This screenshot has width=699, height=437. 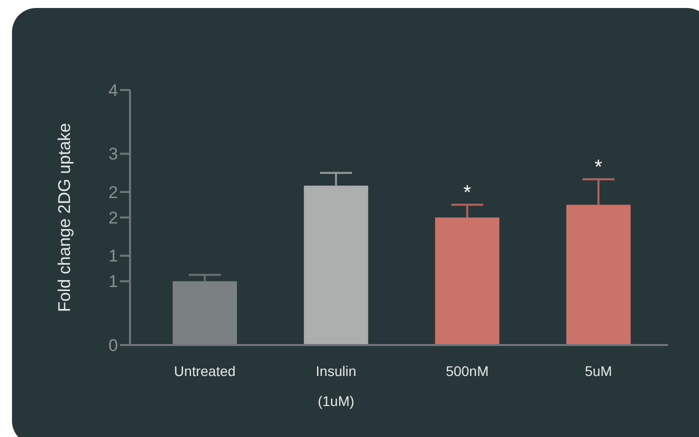 What do you see at coordinates (113, 90) in the screenshot?
I see `y-tick-label: 4` at bounding box center [113, 90].